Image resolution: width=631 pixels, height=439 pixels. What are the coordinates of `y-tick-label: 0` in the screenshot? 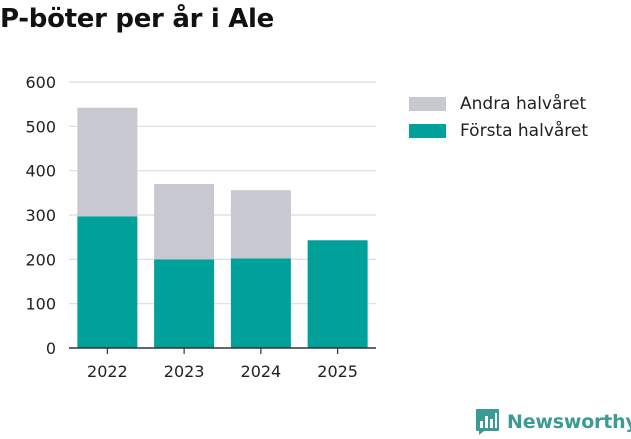 It's located at (51, 348).